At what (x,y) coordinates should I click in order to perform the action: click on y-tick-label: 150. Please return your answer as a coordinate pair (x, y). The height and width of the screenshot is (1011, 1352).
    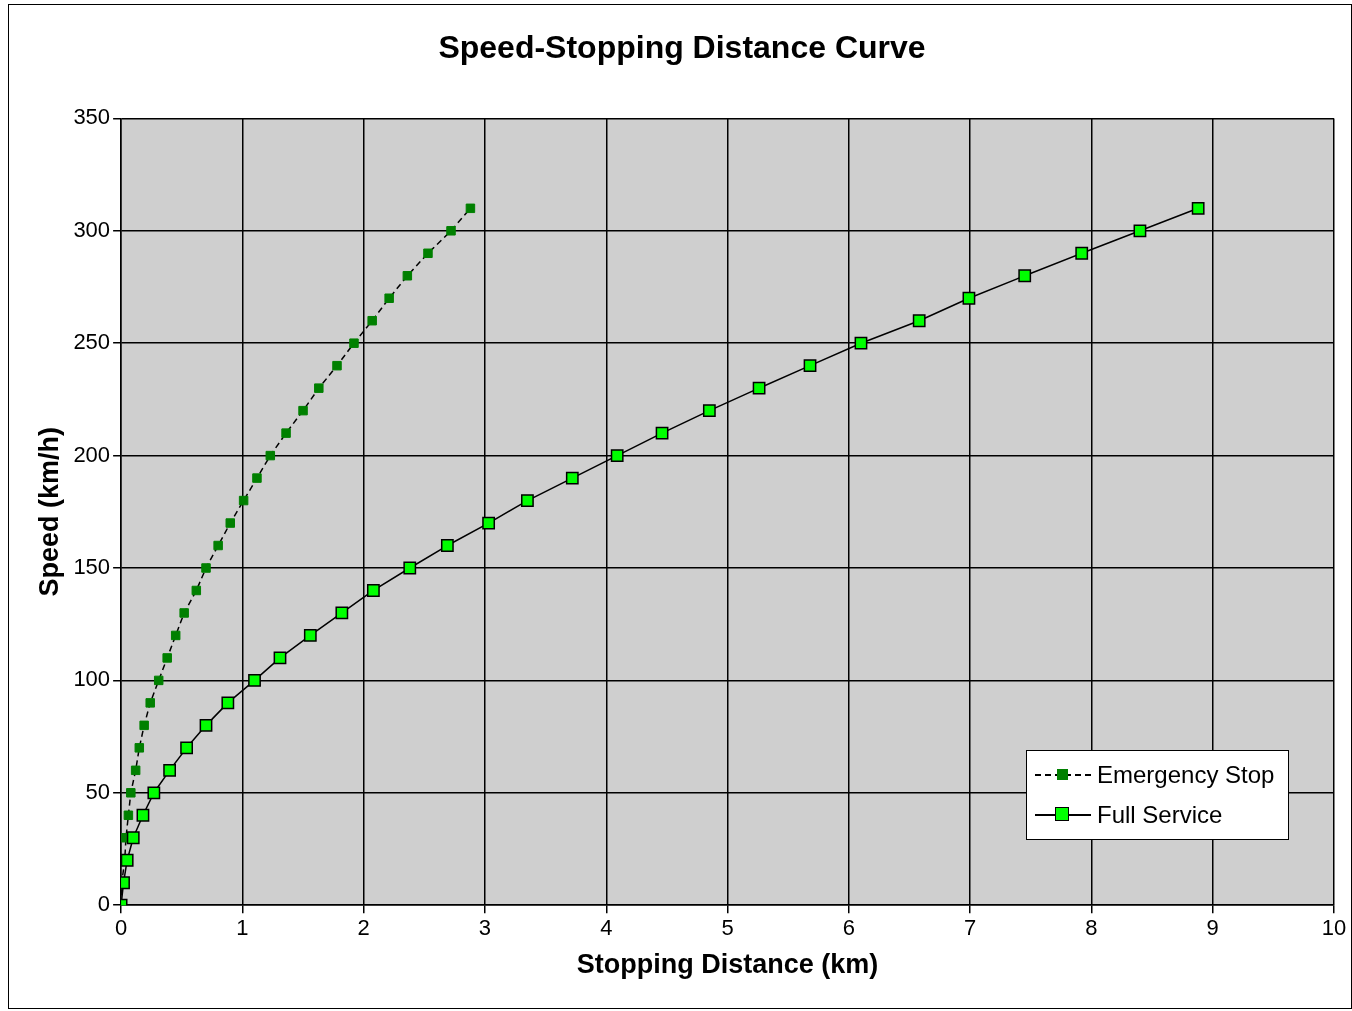
    Looking at the image, I should click on (92, 567).